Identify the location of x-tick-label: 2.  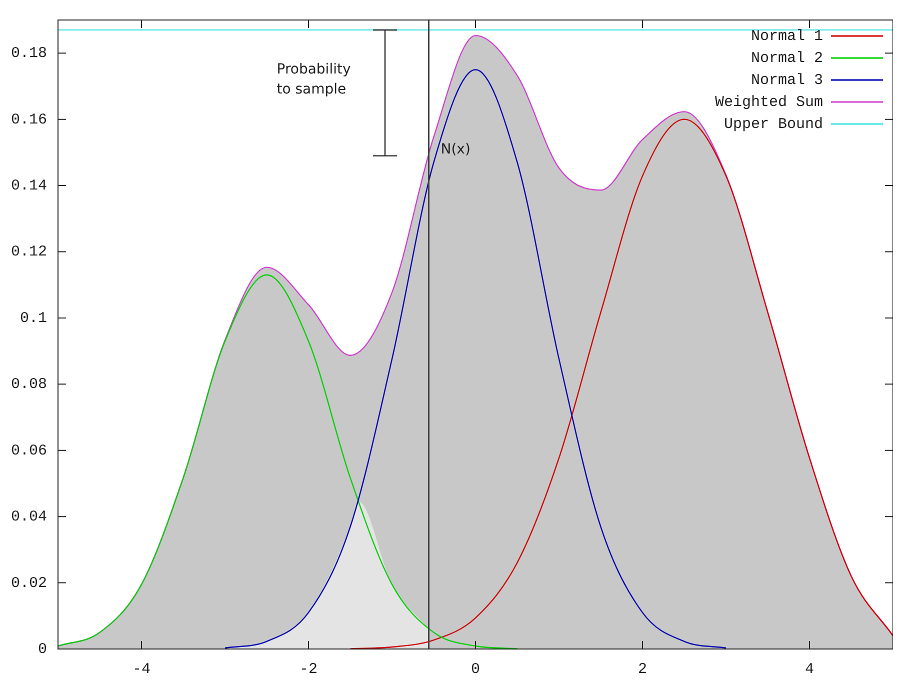
(643, 669).